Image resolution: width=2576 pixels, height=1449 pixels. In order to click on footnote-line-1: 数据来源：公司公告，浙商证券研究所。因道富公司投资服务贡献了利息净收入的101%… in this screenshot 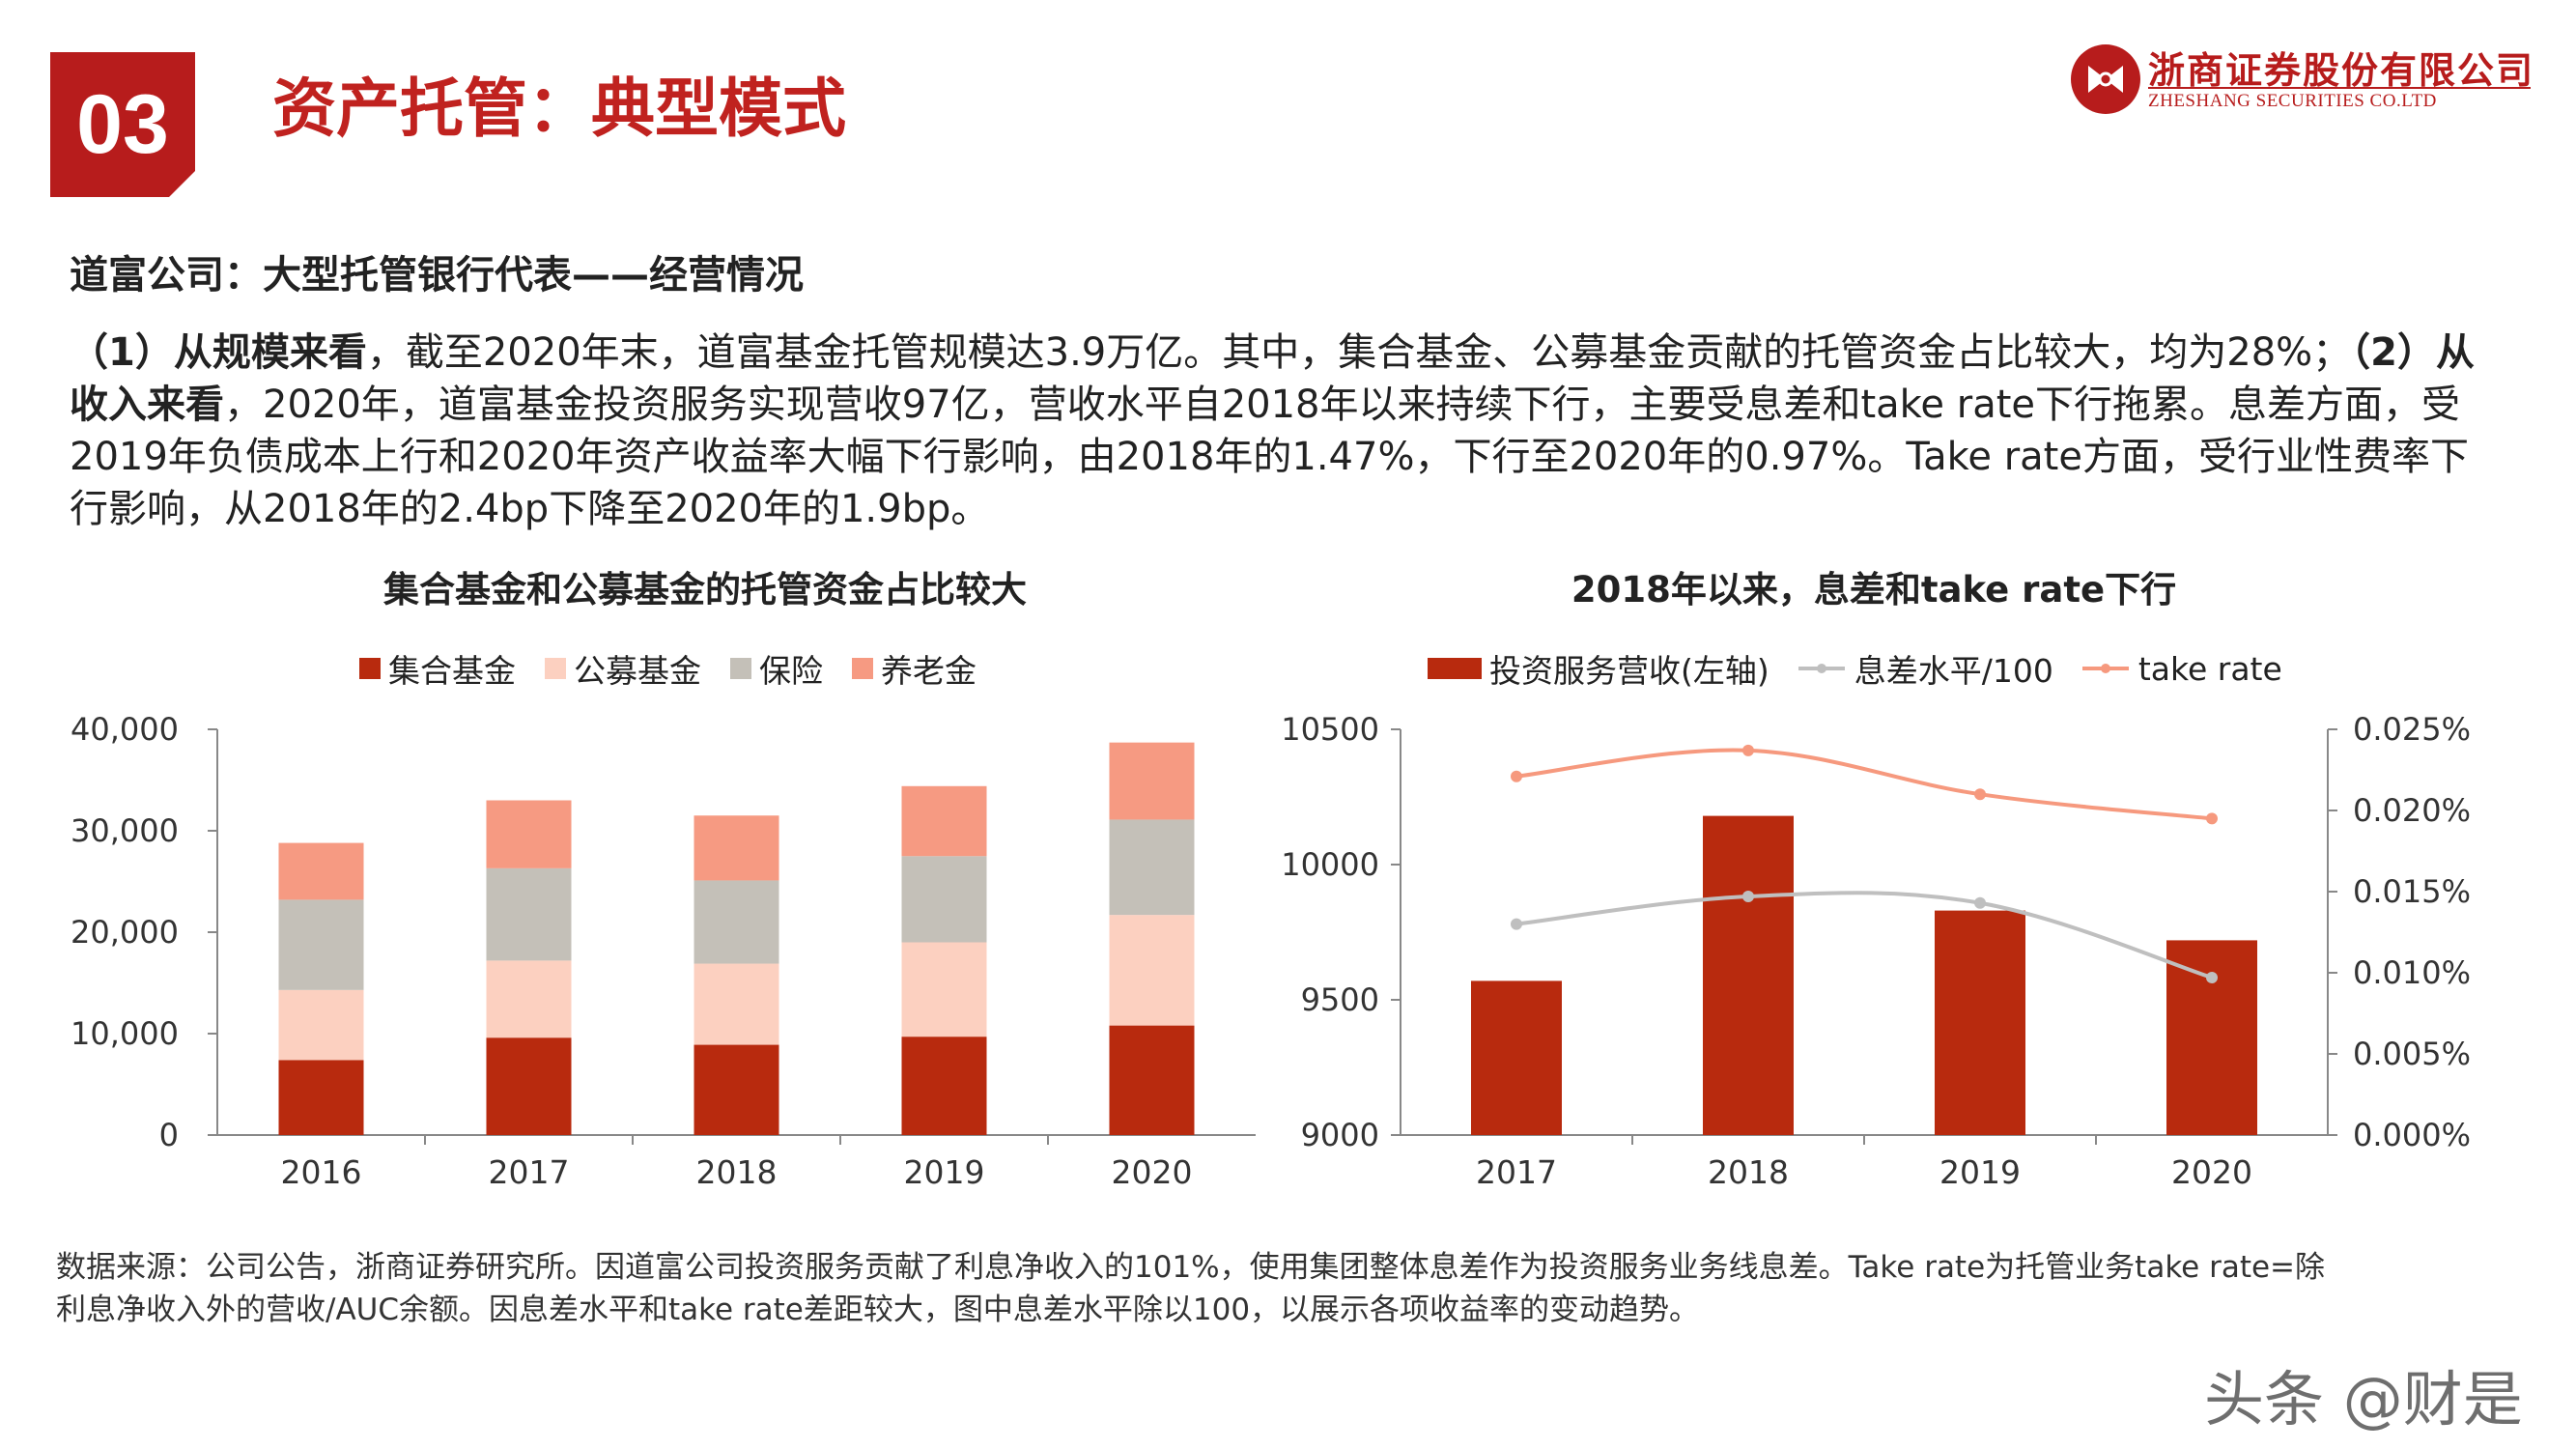, I will do `click(1191, 1267)`.